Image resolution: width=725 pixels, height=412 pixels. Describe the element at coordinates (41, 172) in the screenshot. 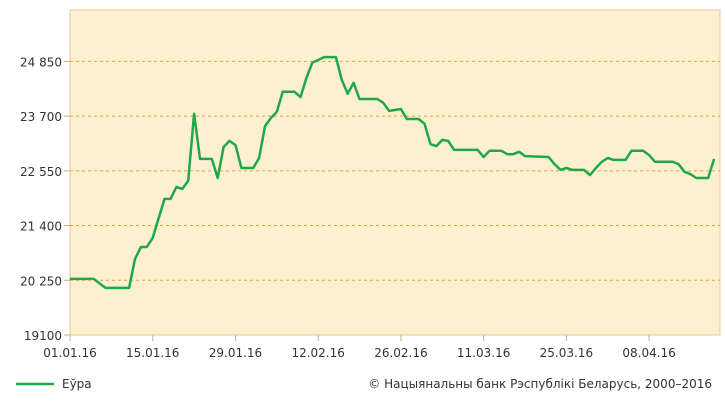

I see `y-tick-label: 22 550` at that location.